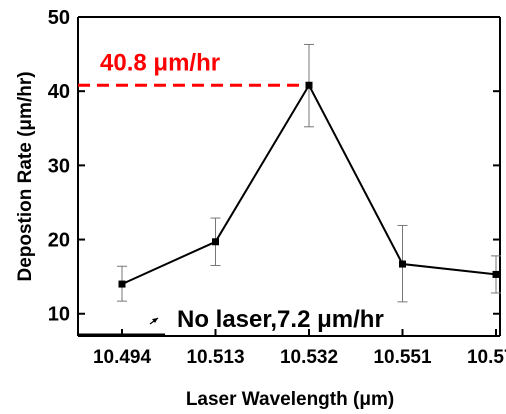 The width and height of the screenshot is (506, 414). I want to click on y-axis-title: Depostion Rate (μm/hr), so click(25, 176).